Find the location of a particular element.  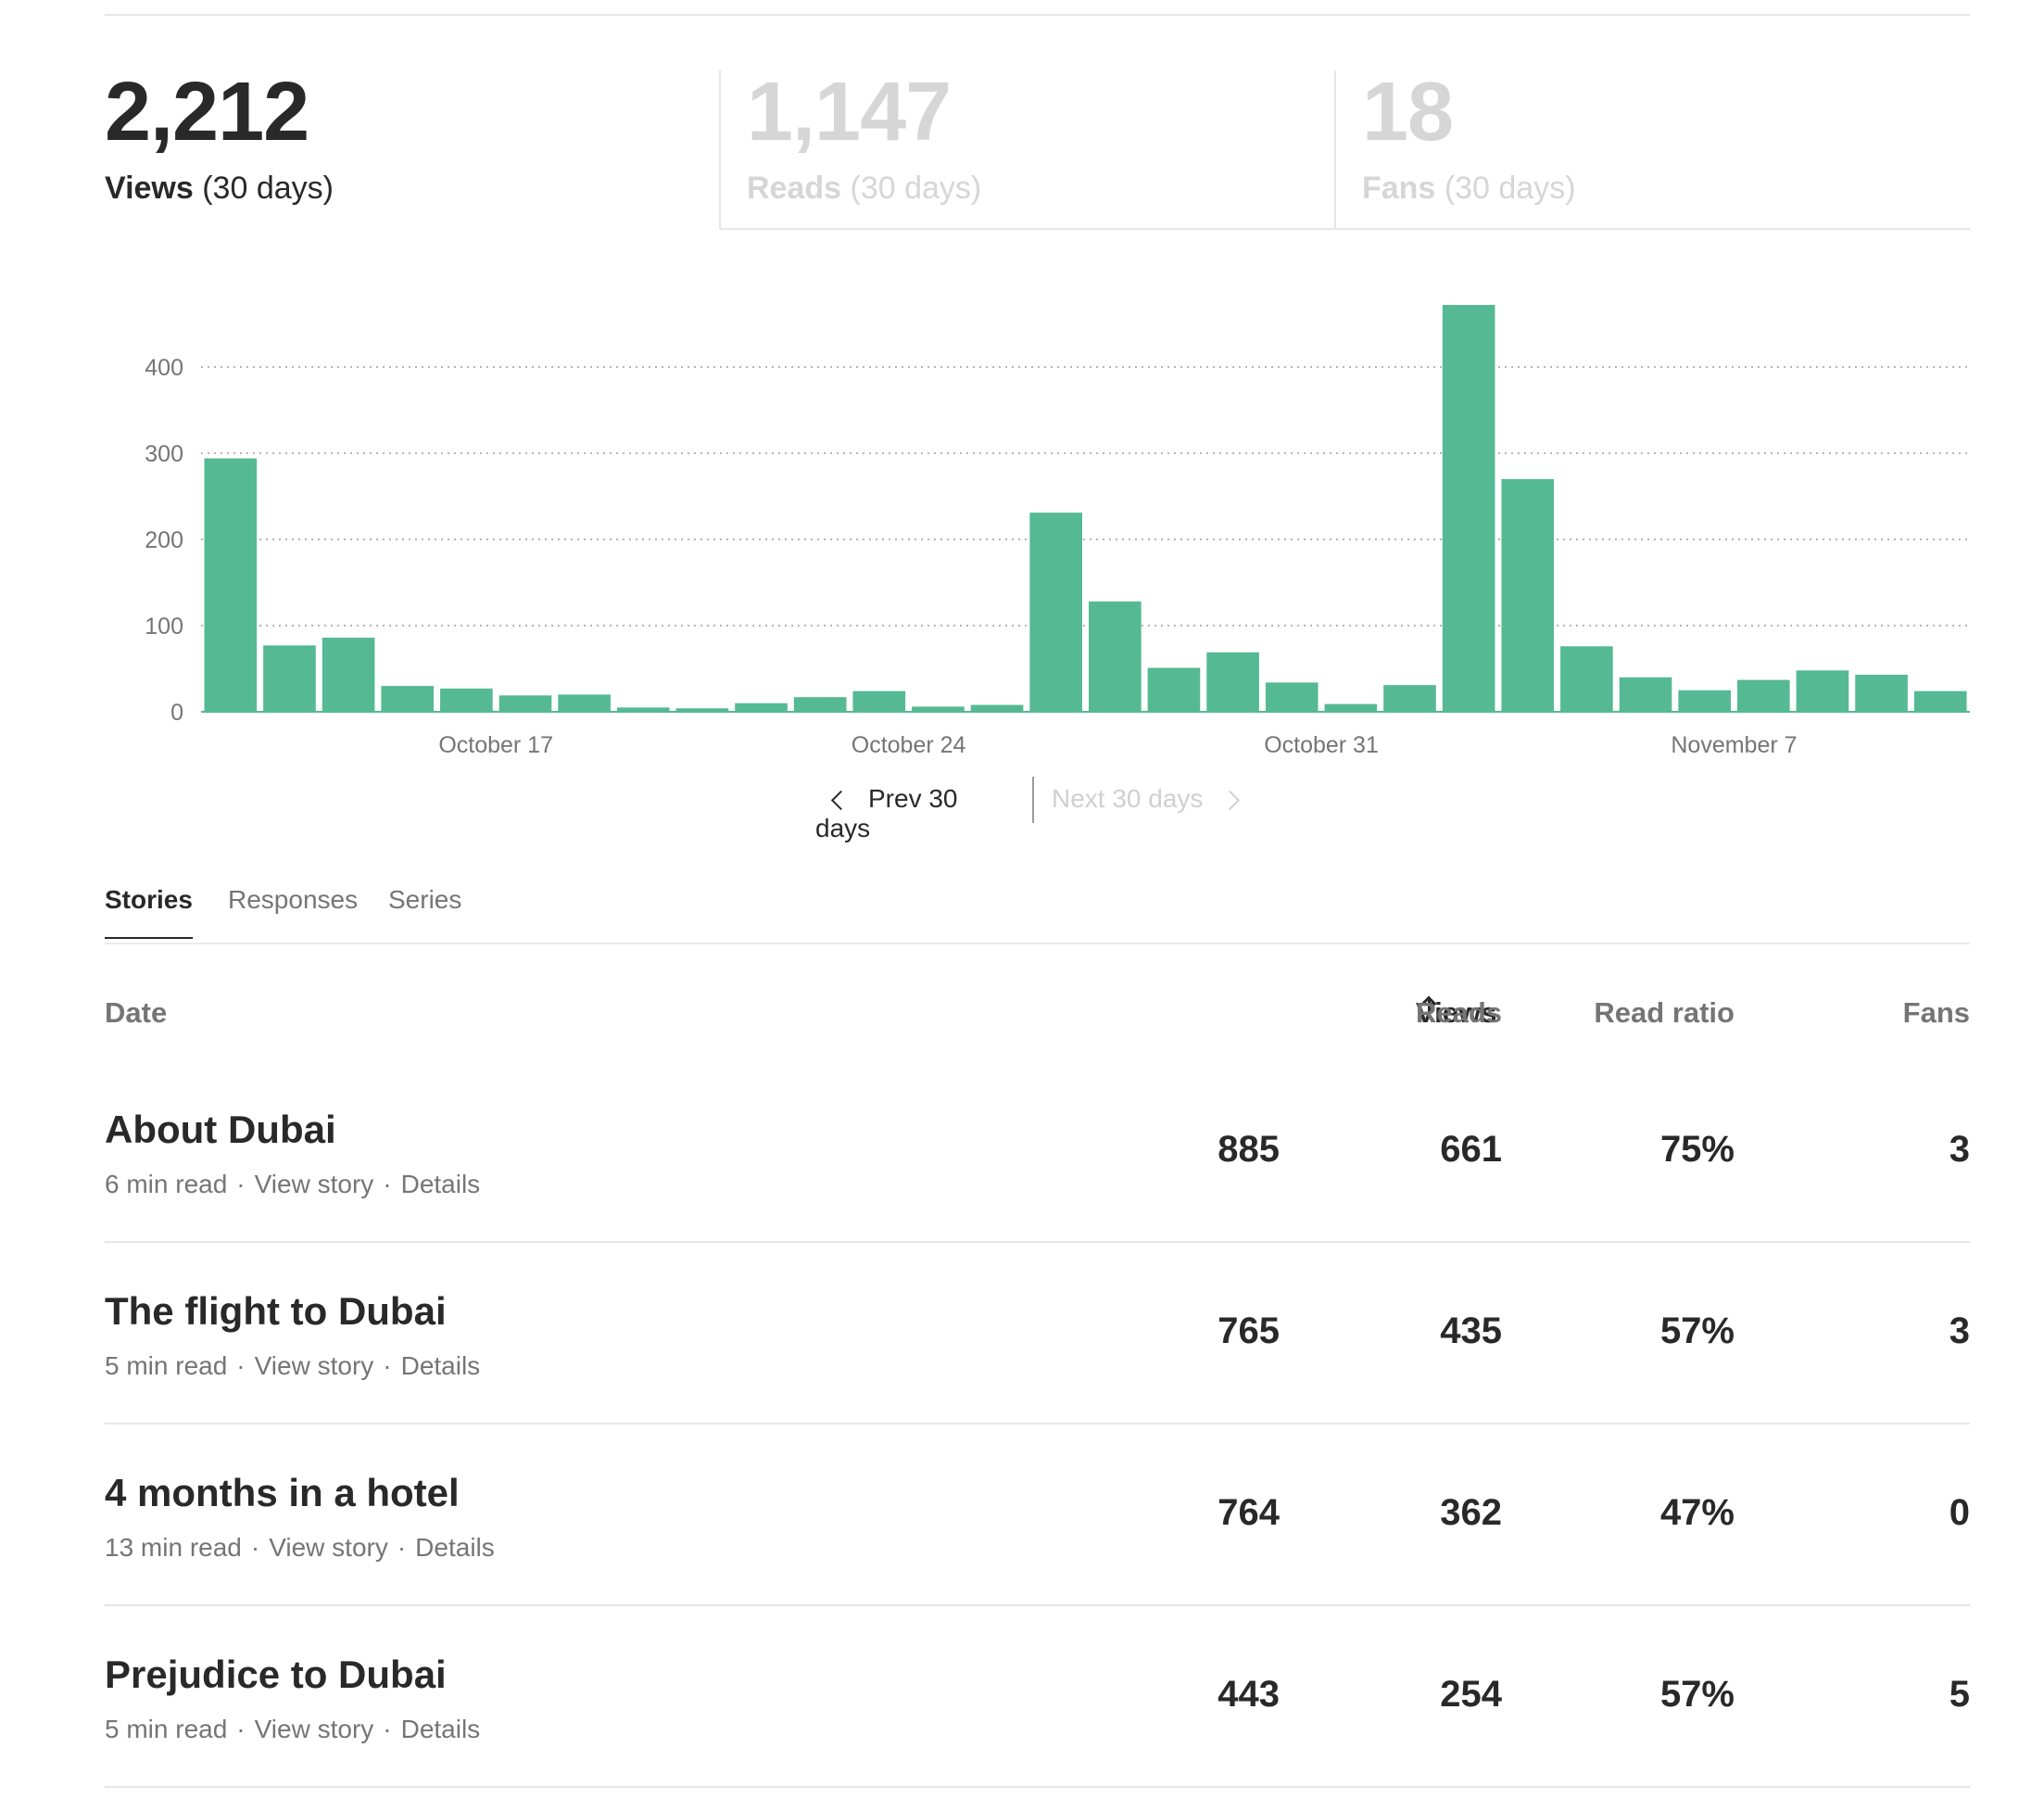

views-value: 443 is located at coordinates (1249, 1694).